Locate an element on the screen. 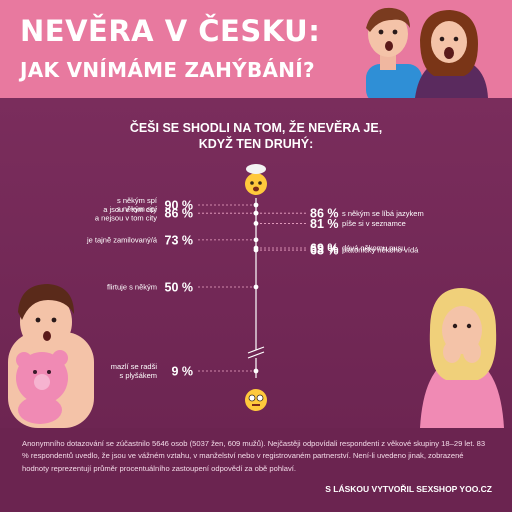 The width and height of the screenshot is (512, 512). left-value-label: 90 % is located at coordinates (179, 206).